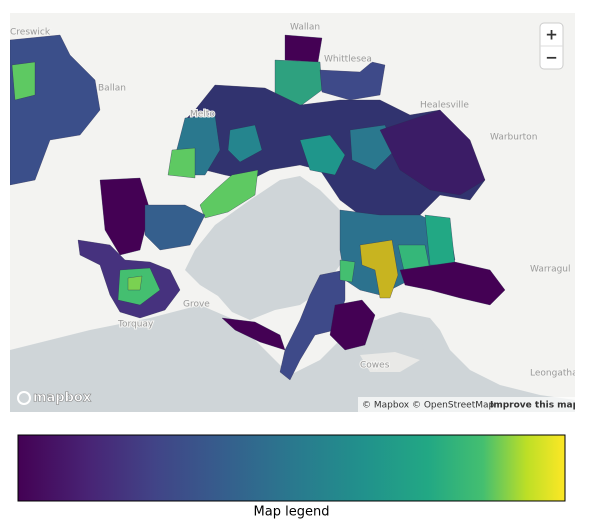 The height and width of the screenshot is (531, 593). What do you see at coordinates (428, 406) in the screenshot?
I see `attribution: © Mapbox © OpenStreetMap` at bounding box center [428, 406].